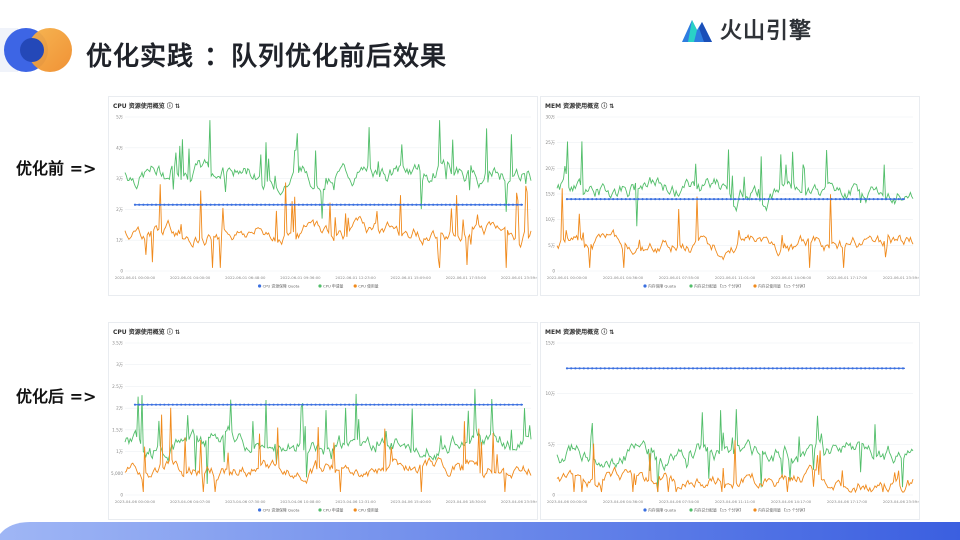 This screenshot has width=960, height=540. I want to click on legend-label: 内存总分配量 【15 个分钟】, so click(718, 509).